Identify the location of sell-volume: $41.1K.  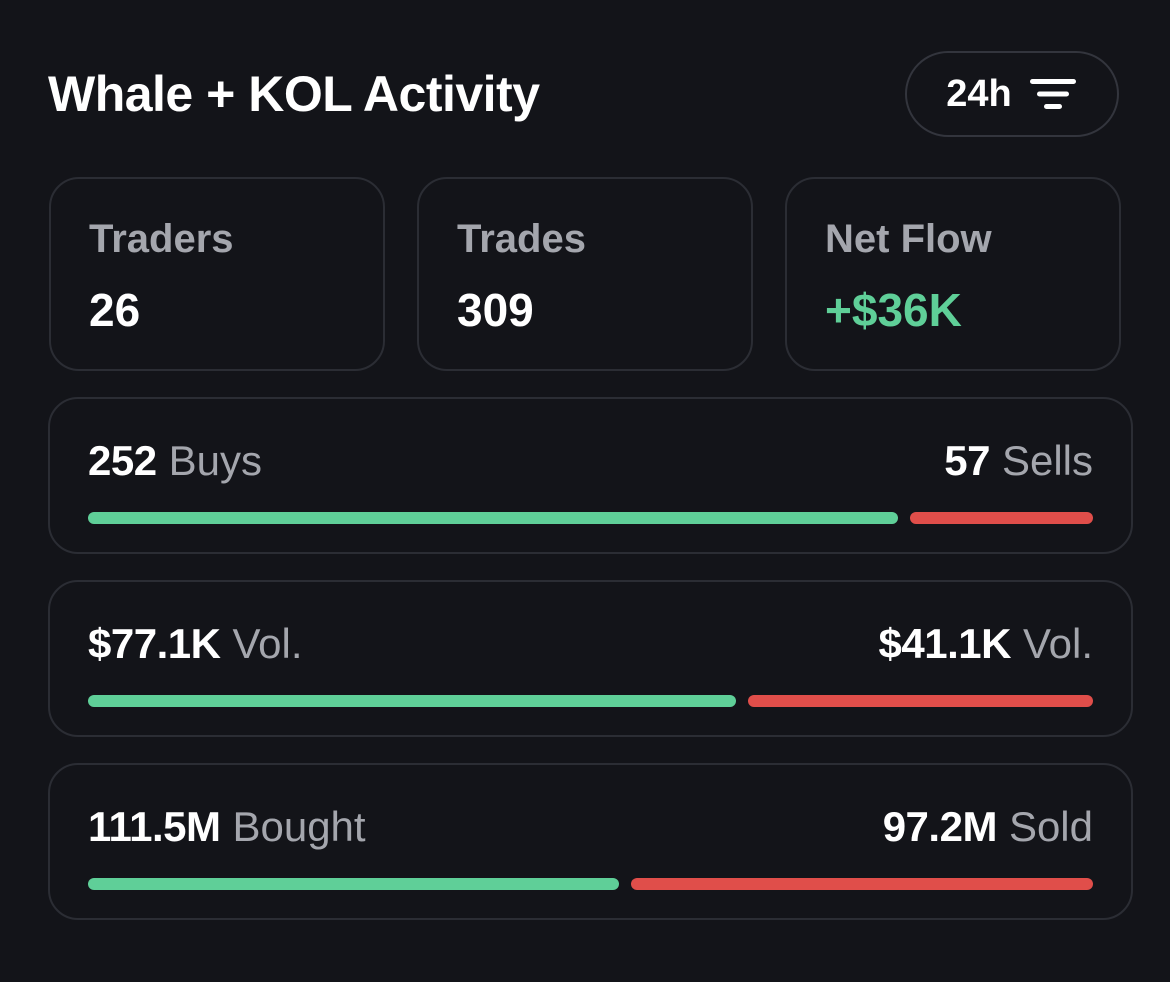
(945, 643).